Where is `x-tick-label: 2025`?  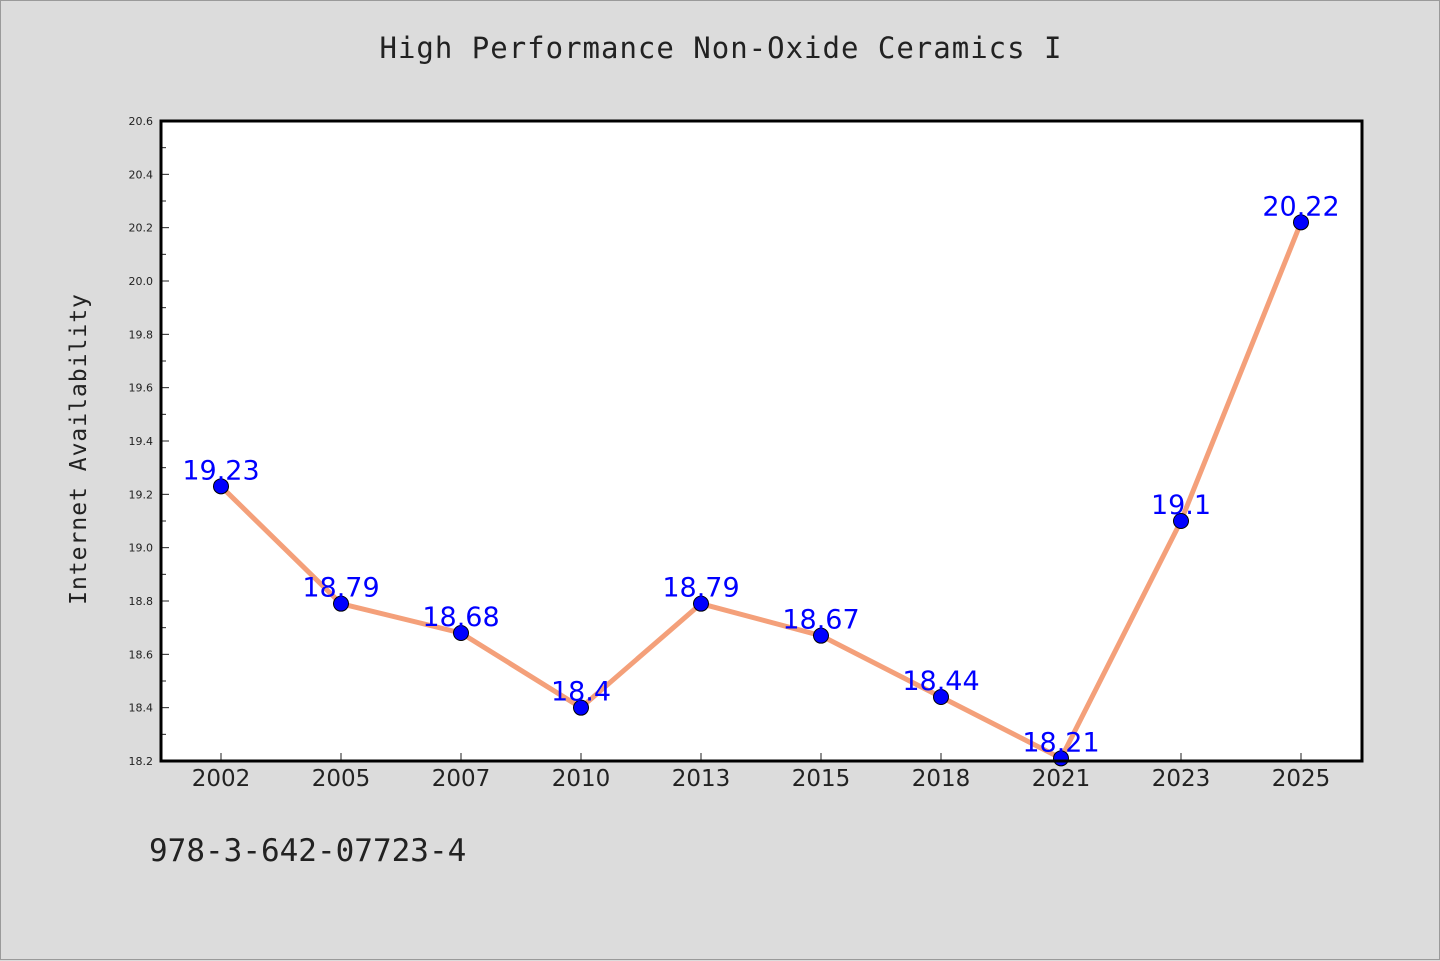 x-tick-label: 2025 is located at coordinates (1301, 779).